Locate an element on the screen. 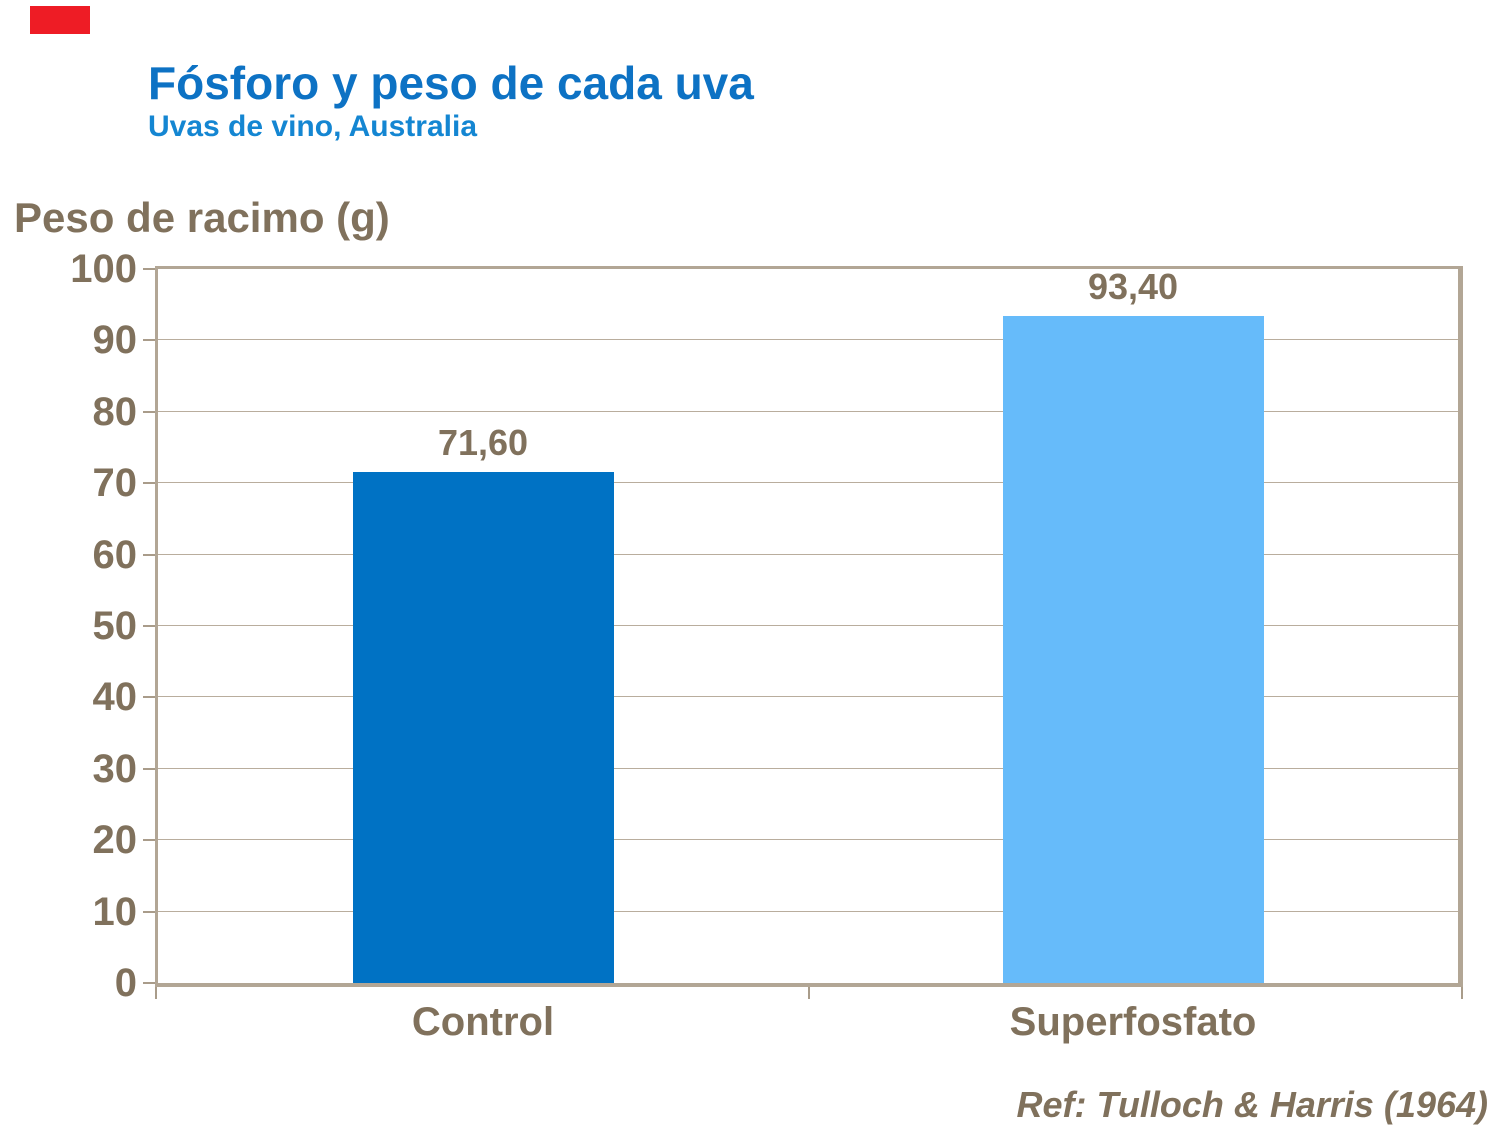 This screenshot has height=1125, width=1501. y-tick-label: 10 is located at coordinates (115, 911).